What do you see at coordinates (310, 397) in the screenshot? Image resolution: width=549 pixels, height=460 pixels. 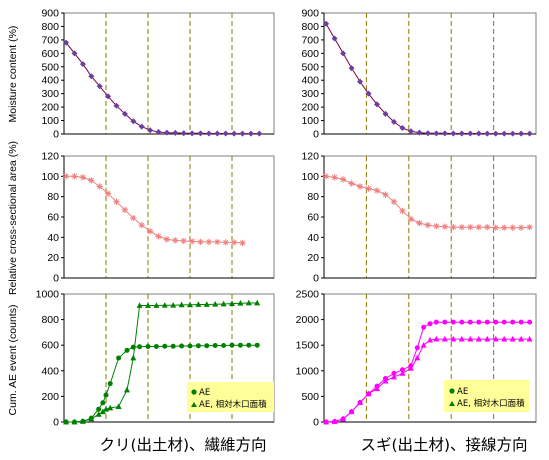 I see `y-tick-label: 500` at bounding box center [310, 397].